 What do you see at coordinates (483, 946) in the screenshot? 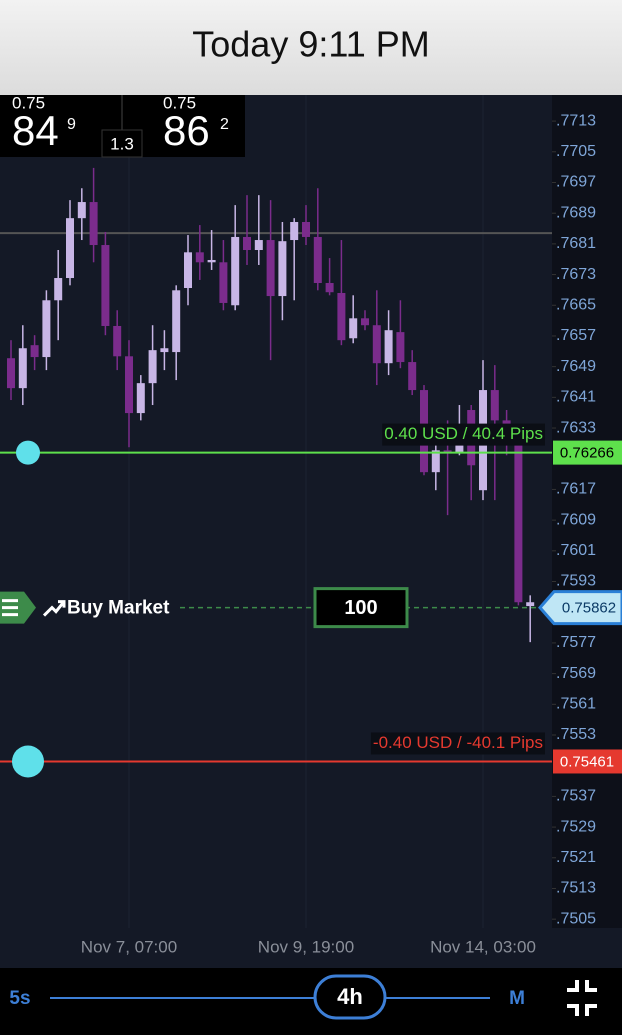
I see `x-tick-label: Nov 14, 03:00` at bounding box center [483, 946].